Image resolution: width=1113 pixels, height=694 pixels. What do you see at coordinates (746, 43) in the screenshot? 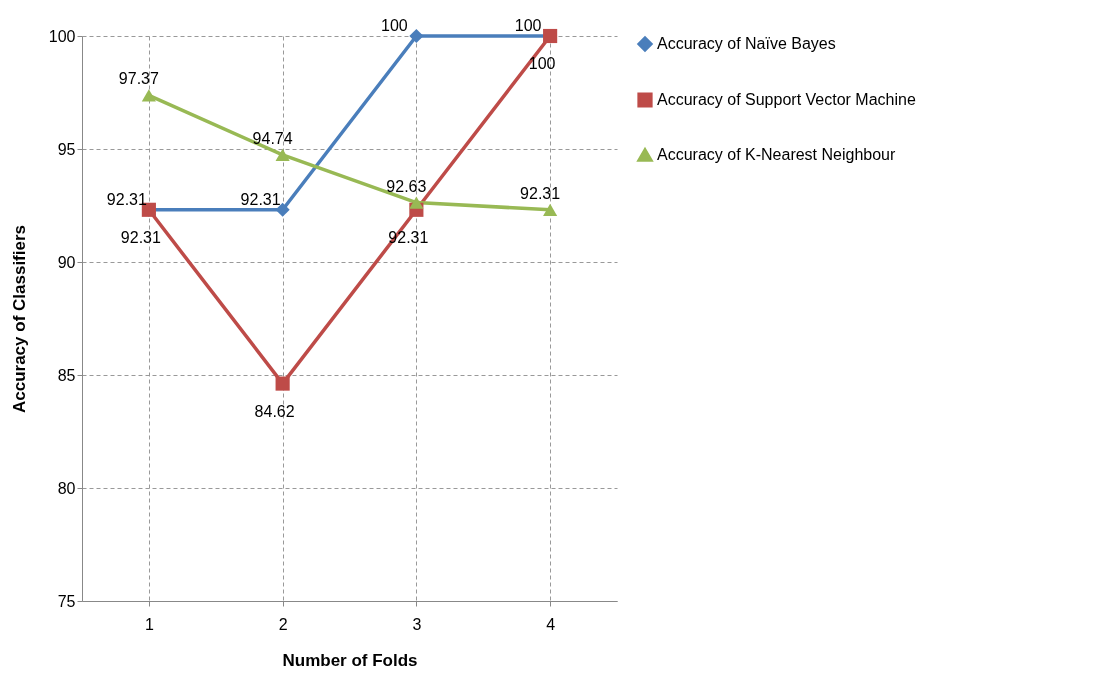
I see `legend-label: Accuracy of Naïve Bayes` at bounding box center [746, 43].